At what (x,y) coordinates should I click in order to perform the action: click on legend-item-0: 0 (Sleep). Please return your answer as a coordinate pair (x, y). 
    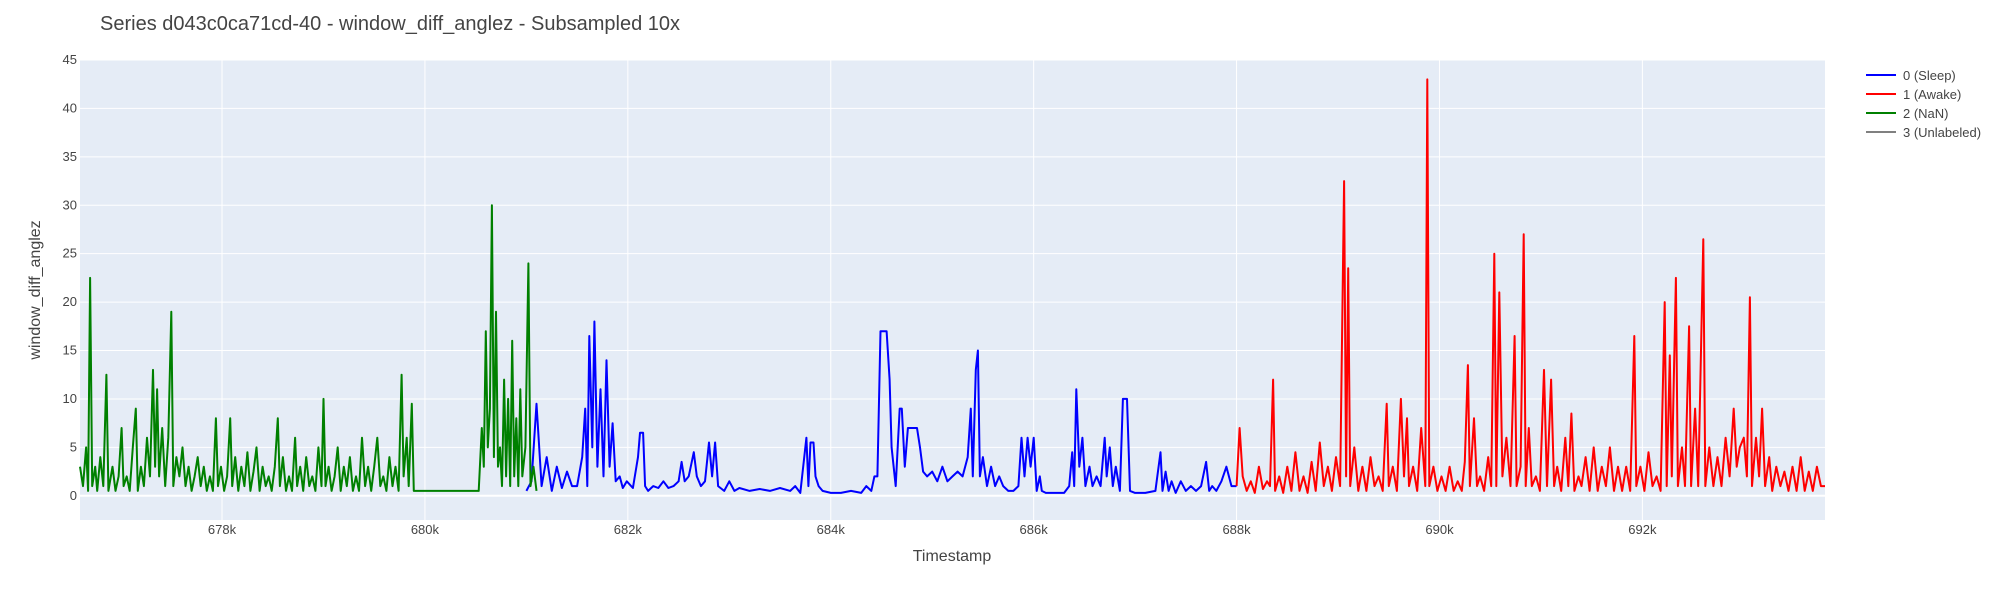
    Looking at the image, I should click on (1911, 75).